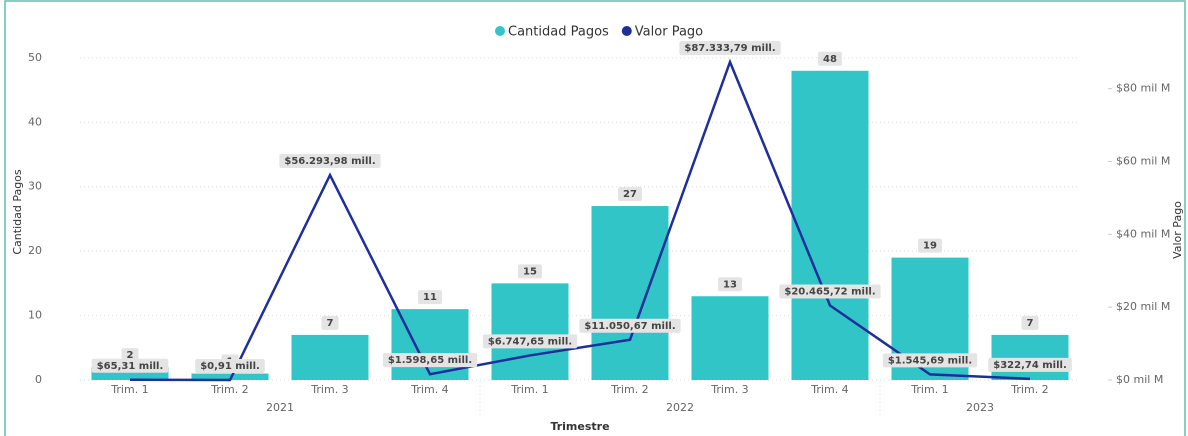 The image size is (1188, 436). I want to click on y2-tick-label: $20 mil M, so click(1143, 306).